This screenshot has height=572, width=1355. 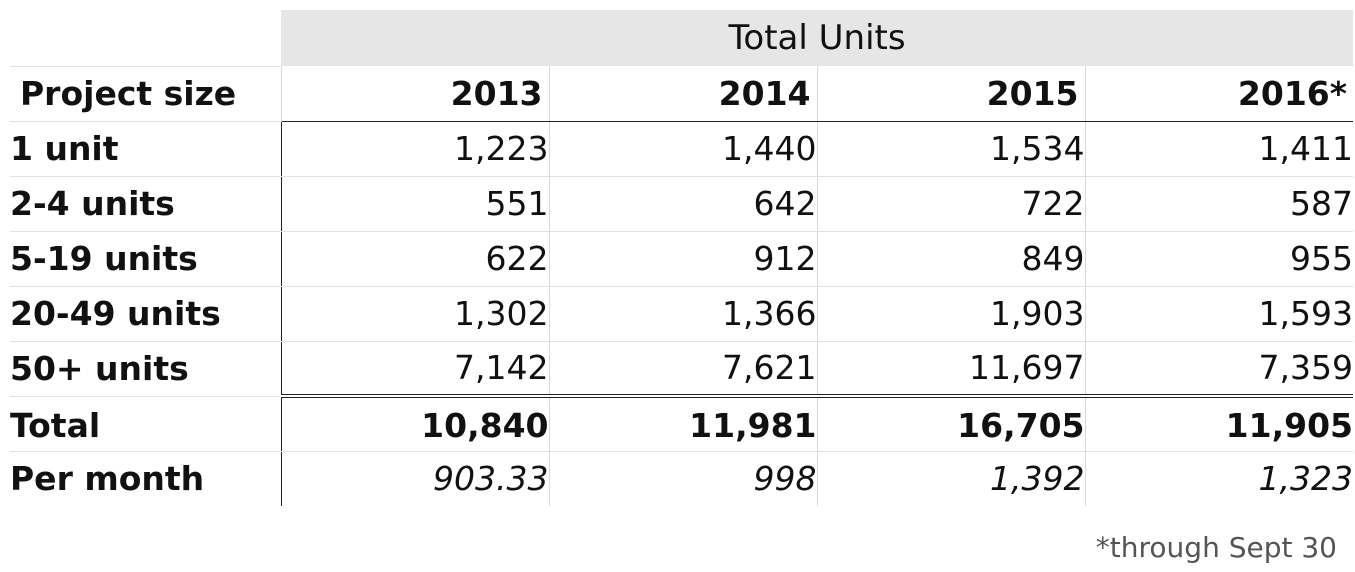 I want to click on per-month-row: Per month 903.33 998 1,392 1,323, so click(x=682, y=478).